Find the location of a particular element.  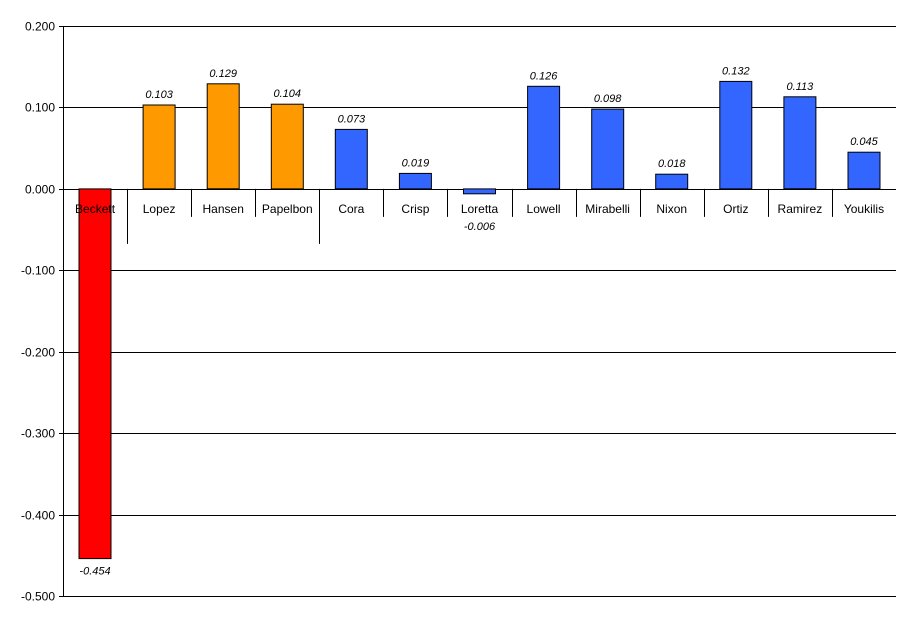

bar-youkilis is located at coordinates (864, 170).